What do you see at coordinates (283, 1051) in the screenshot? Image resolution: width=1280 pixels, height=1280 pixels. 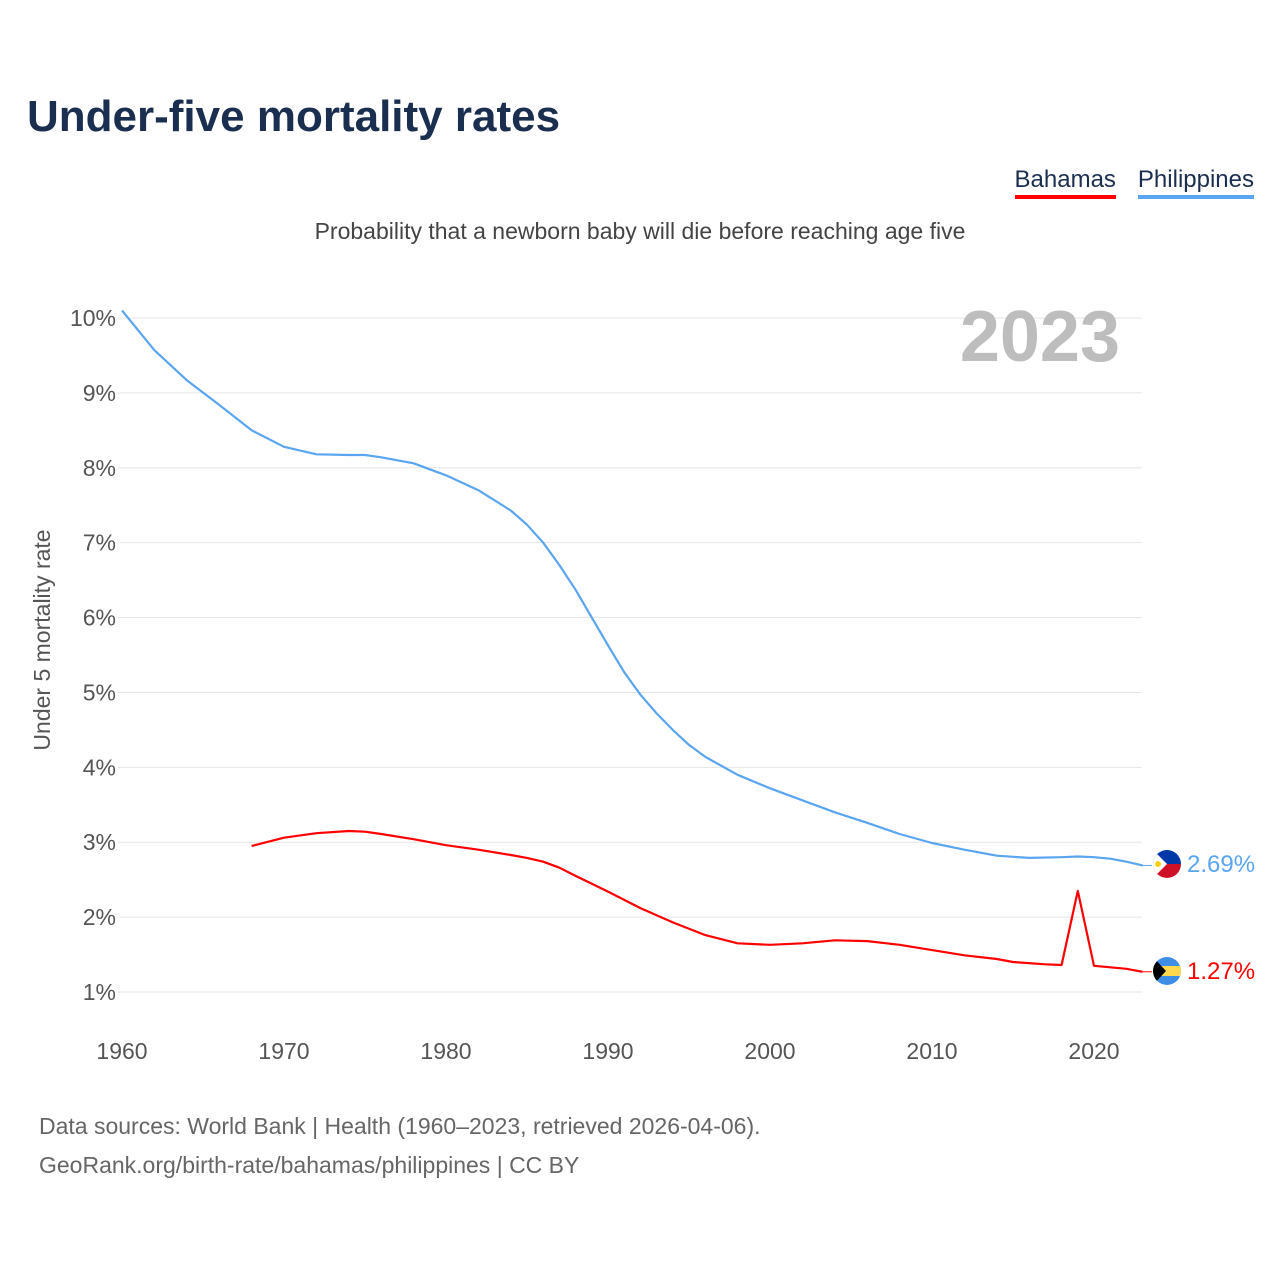 I see `x-tick-label: 1970` at bounding box center [283, 1051].